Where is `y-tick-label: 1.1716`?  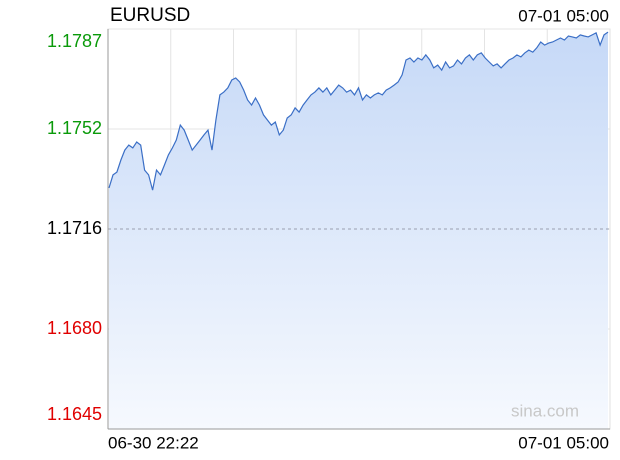
y-tick-label: 1.1716 is located at coordinates (74, 228).